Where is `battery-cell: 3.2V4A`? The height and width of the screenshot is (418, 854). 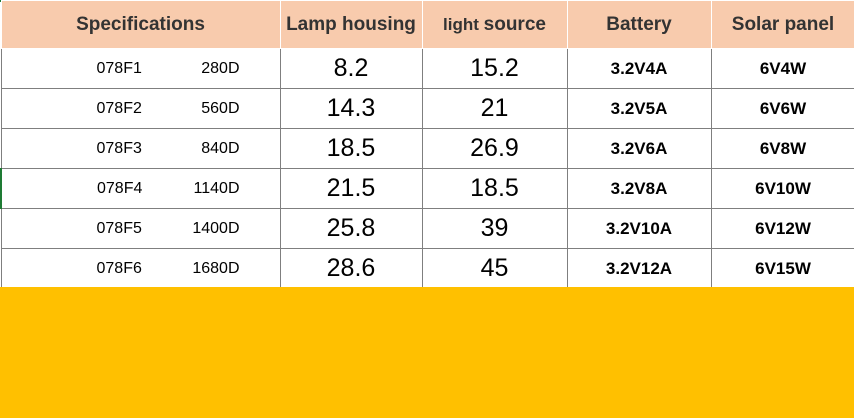 battery-cell: 3.2V4A is located at coordinates (639, 68).